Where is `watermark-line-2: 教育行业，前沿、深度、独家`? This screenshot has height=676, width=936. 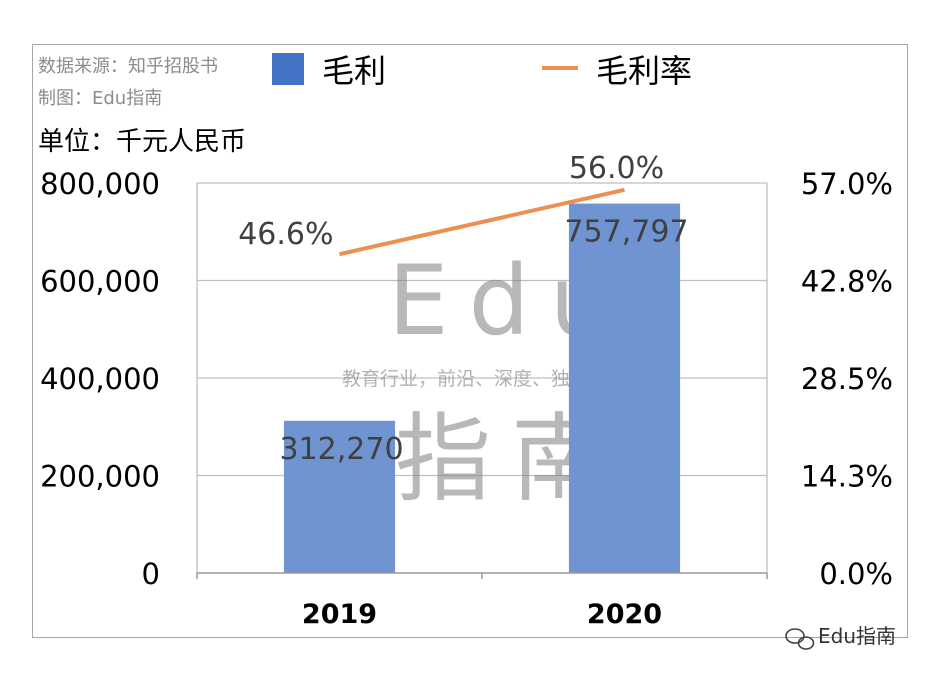 watermark-line-2: 教育行业，前沿、深度、独家 is located at coordinates (465, 379).